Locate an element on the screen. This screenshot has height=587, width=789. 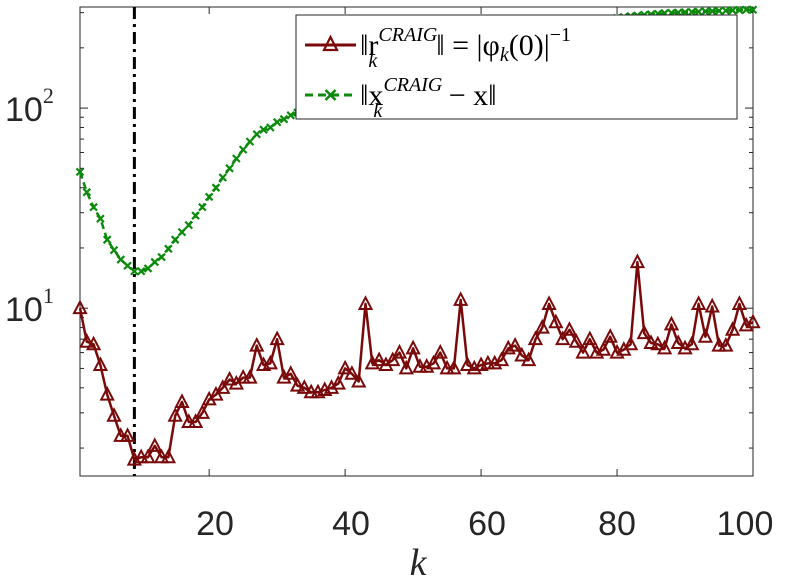
ytick-label-10: 101 is located at coordinates (29, 306).